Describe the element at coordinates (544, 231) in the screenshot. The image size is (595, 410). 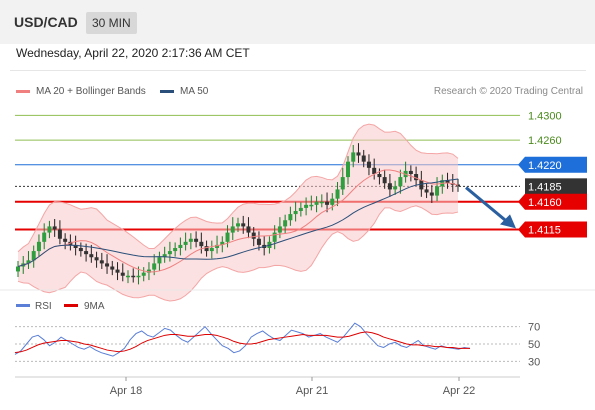
I see `level-label-target: 1.4115` at that location.